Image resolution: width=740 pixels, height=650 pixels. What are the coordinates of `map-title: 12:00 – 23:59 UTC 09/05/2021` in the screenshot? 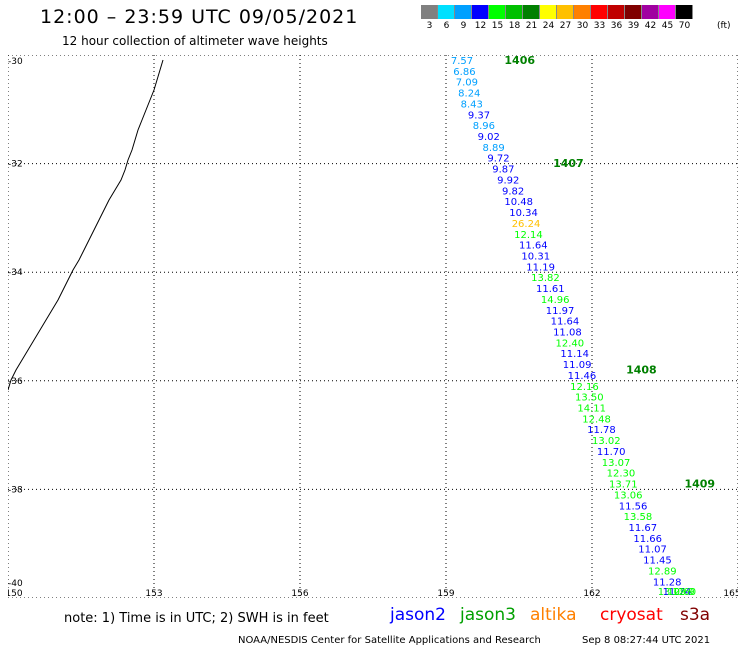 It's located at (199, 17).